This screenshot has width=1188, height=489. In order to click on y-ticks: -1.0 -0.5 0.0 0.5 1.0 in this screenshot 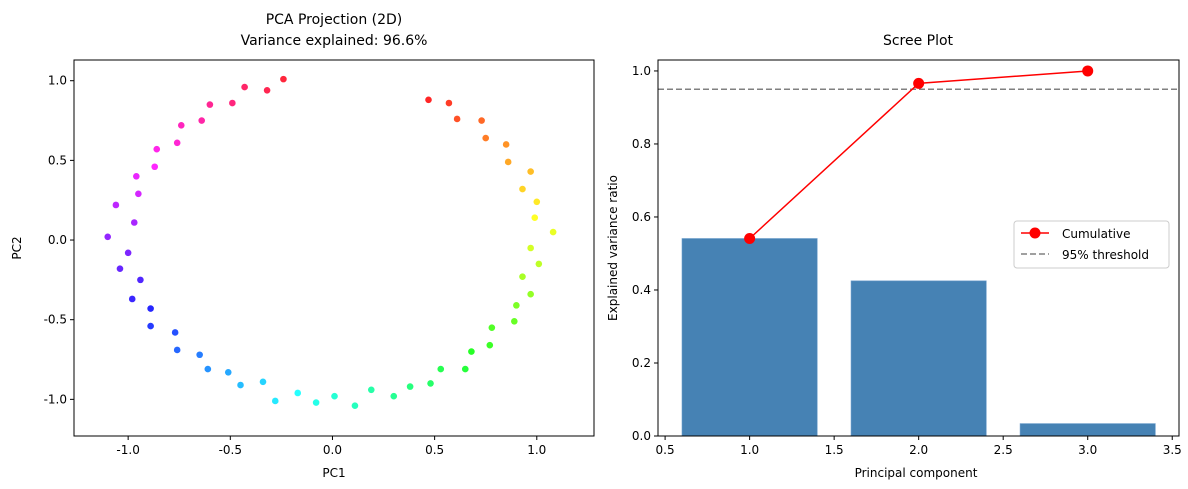, I will do `click(59, 240)`.